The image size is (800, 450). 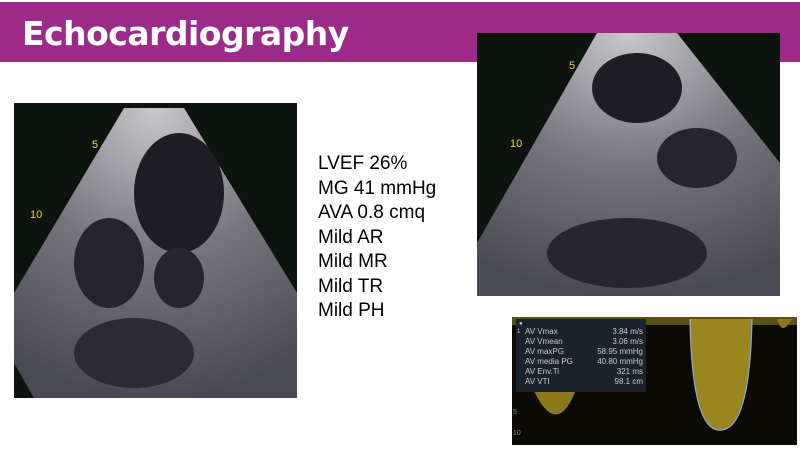 What do you see at coordinates (353, 261) in the screenshot?
I see `finding-item: Mild MR` at bounding box center [353, 261].